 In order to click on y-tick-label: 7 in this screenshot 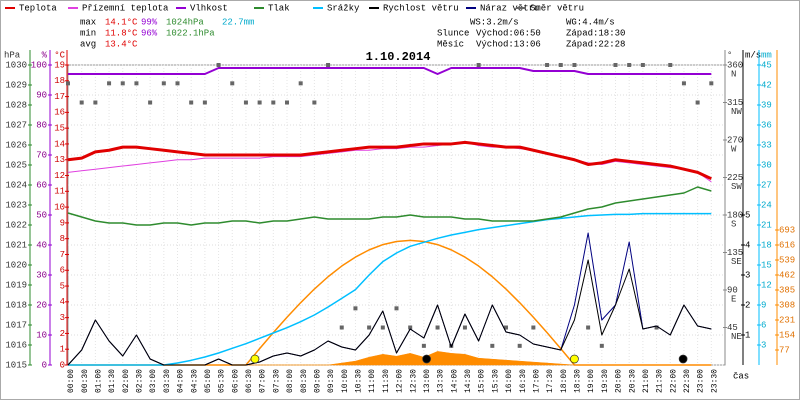, I will do `click(62, 255)`.